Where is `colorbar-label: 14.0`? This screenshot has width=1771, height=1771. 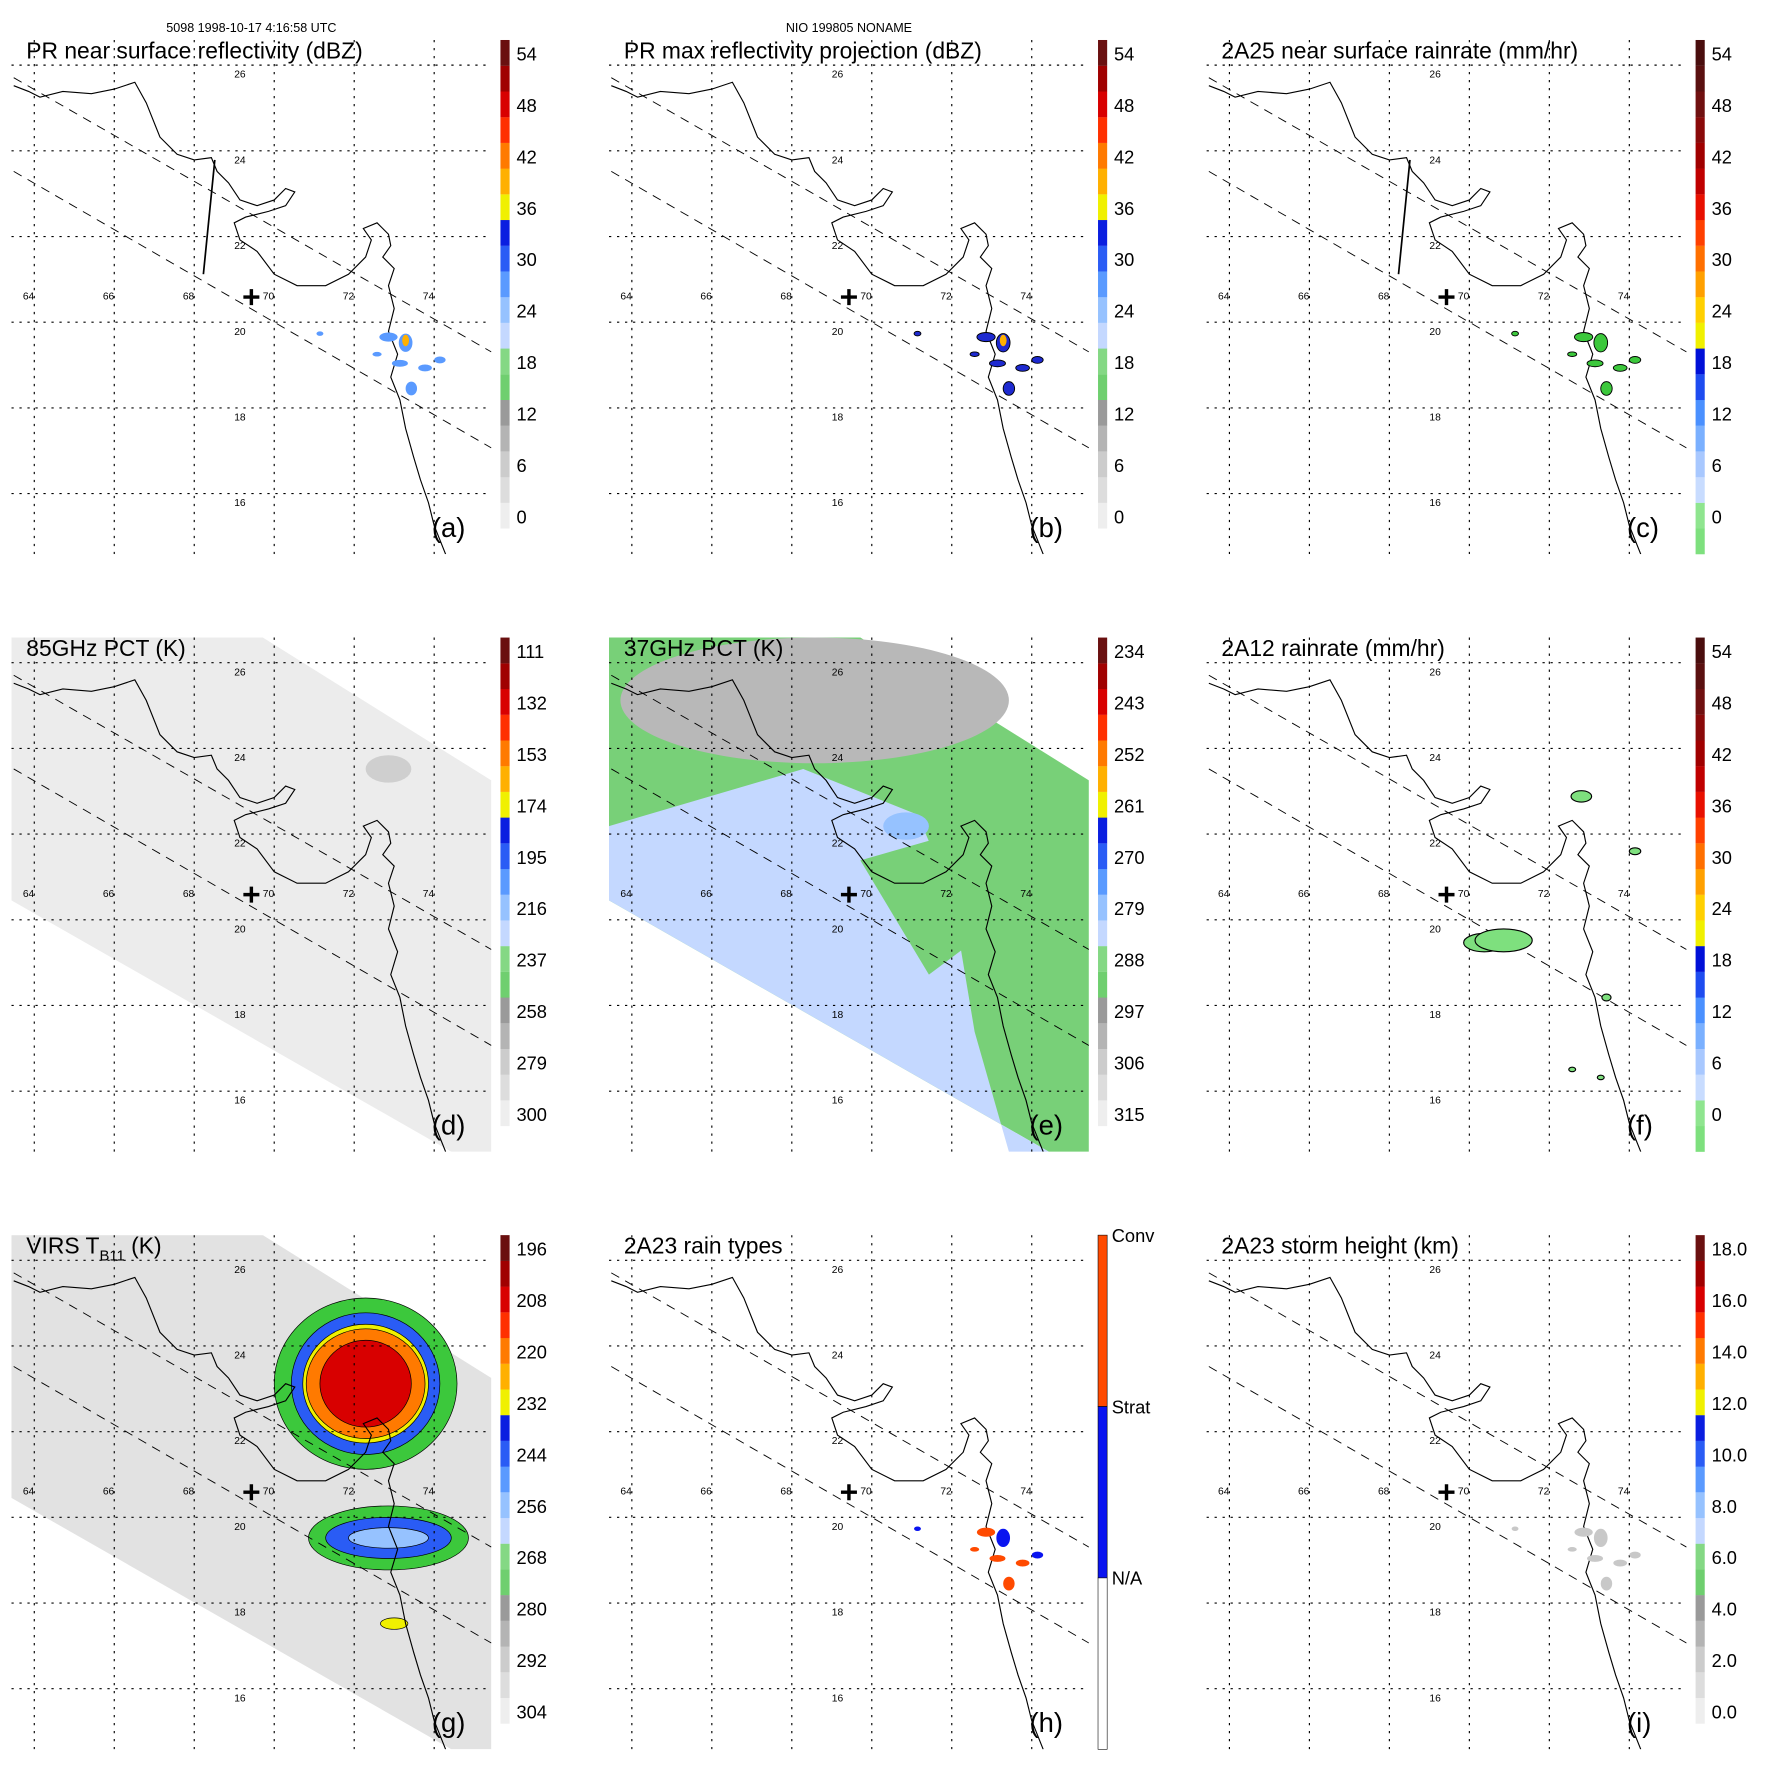 colorbar-label: 14.0 is located at coordinates (1730, 1352).